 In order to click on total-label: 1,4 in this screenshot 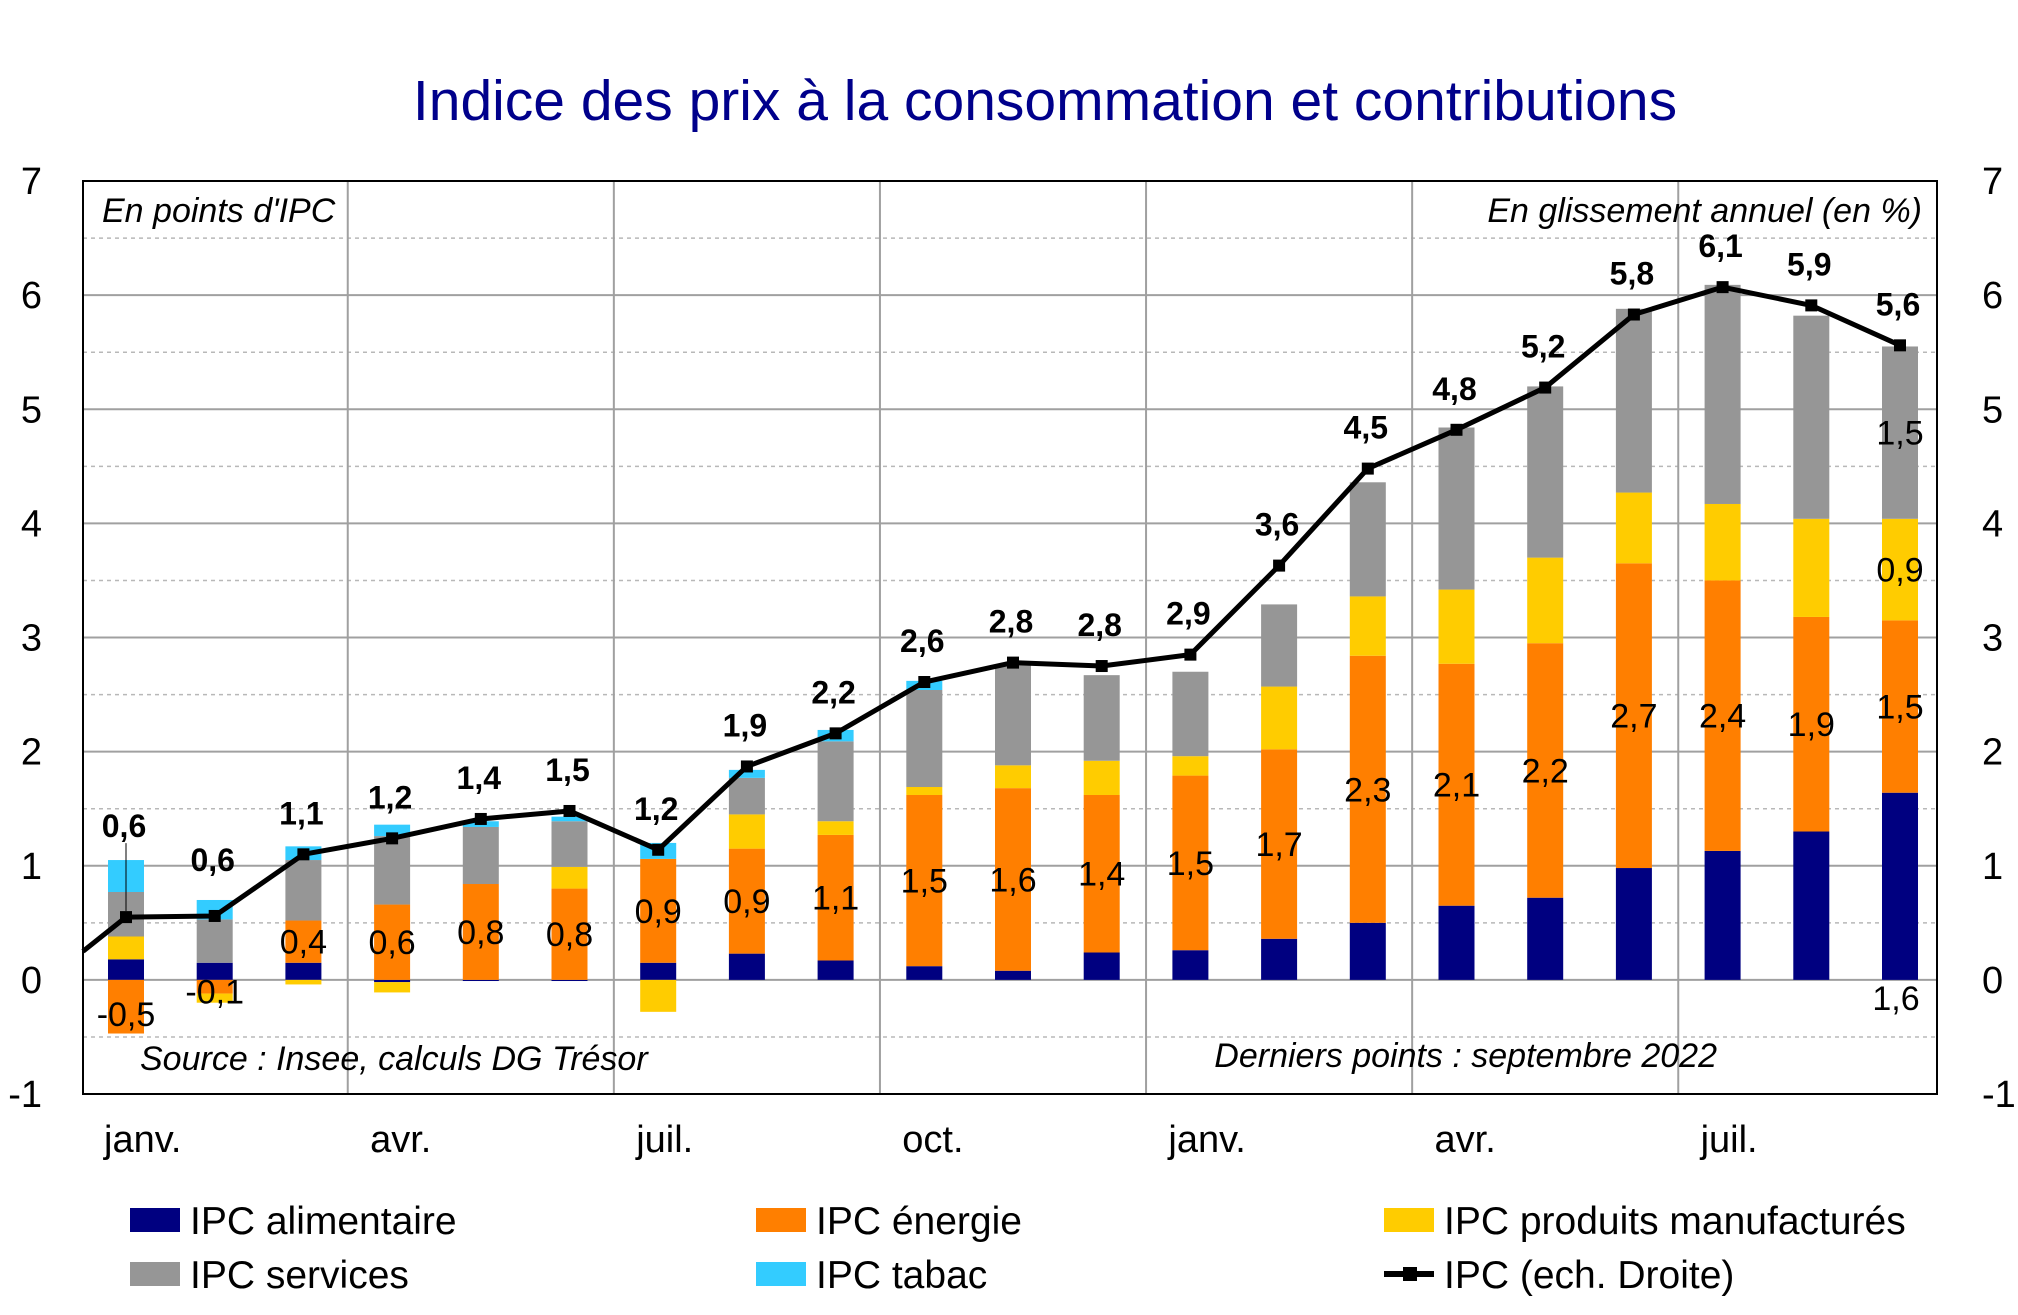, I will do `click(479, 778)`.